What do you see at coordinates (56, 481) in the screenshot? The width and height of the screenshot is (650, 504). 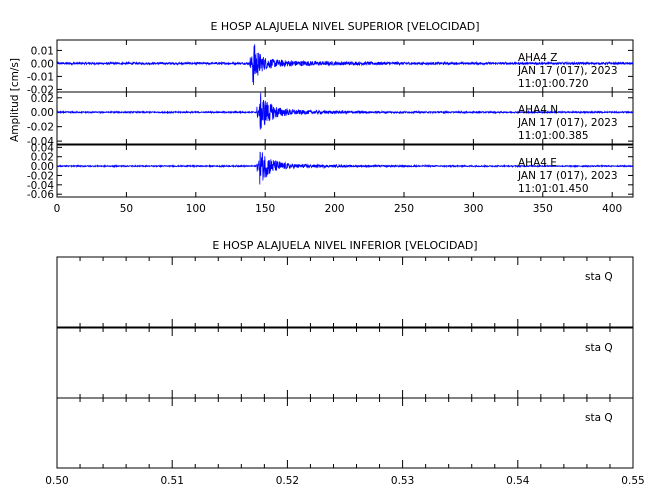 I see `x-tick-label: 0.50` at bounding box center [56, 481].